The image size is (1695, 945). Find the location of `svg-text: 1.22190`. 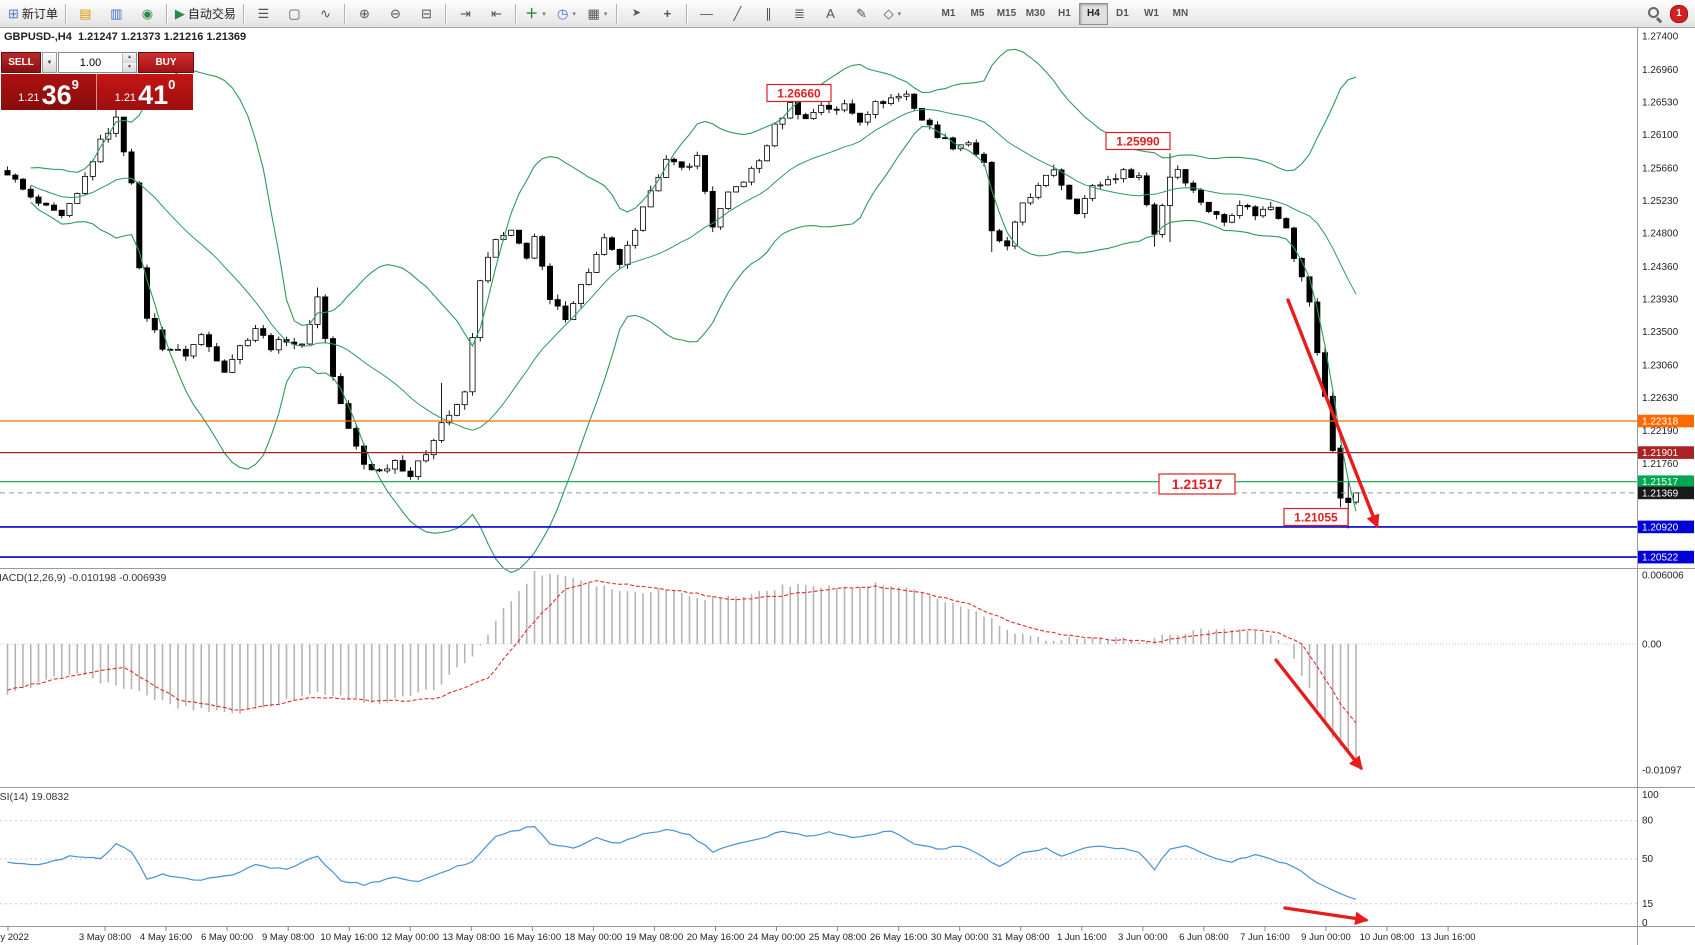

svg-text: 1.22190 is located at coordinates (1660, 431).